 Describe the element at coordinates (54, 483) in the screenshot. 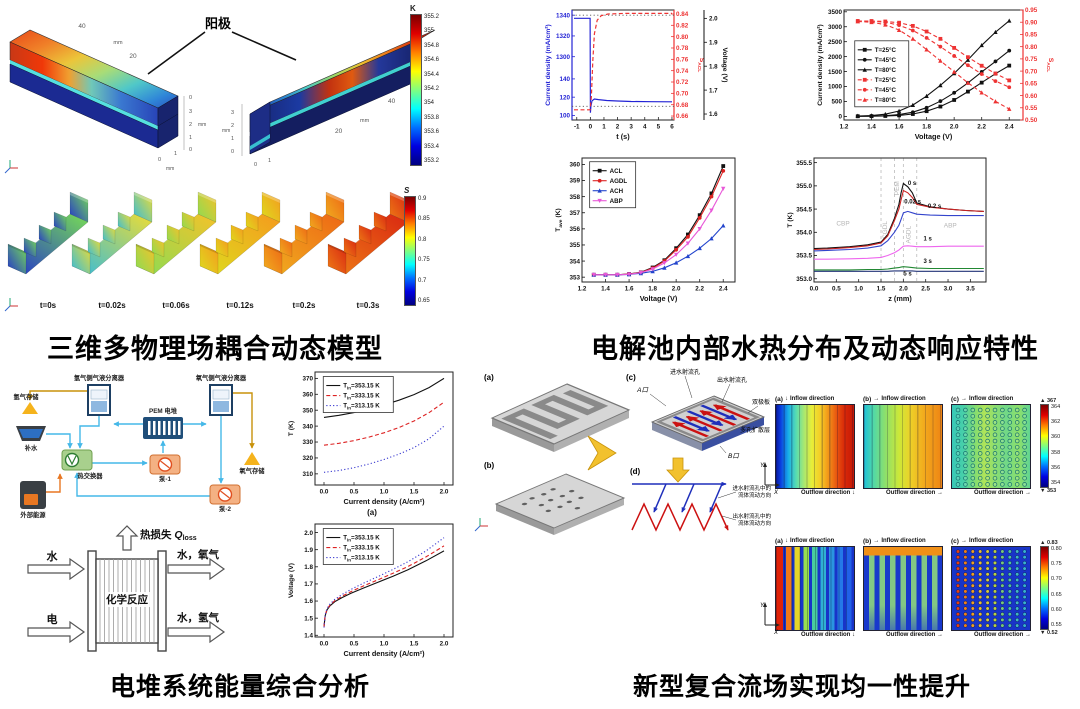

I see `energy-line` at that location.